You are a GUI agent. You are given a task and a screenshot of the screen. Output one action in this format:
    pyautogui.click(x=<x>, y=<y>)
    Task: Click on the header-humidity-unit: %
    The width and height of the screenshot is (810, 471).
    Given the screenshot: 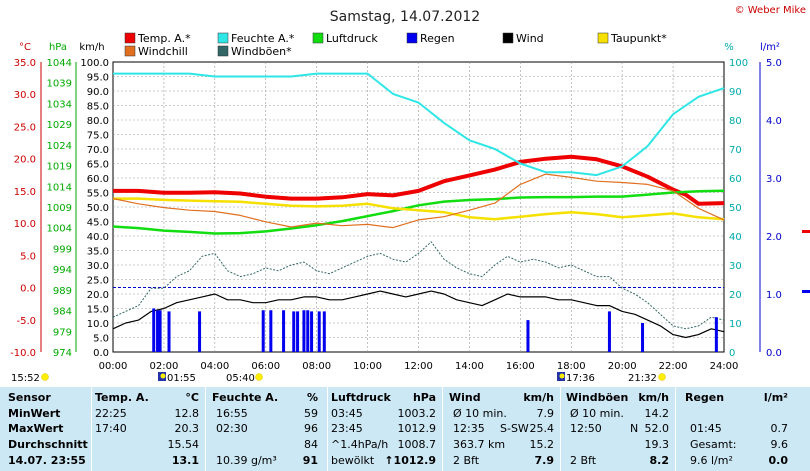 What is the action you would take?
    pyautogui.click(x=312, y=397)
    